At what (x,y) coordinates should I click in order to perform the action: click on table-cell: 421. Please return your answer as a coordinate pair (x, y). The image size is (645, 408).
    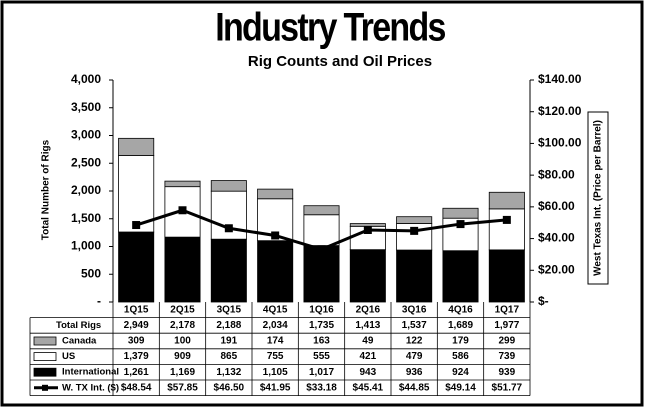
    Looking at the image, I should click on (367, 356).